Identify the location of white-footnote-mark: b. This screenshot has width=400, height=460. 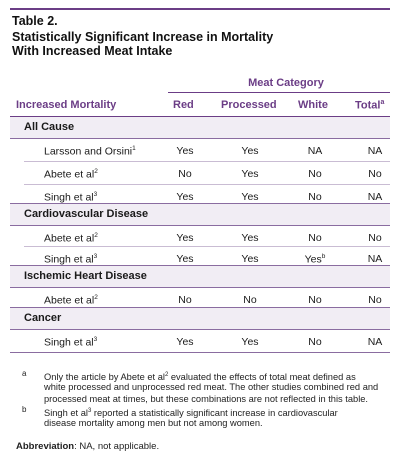
(323, 256).